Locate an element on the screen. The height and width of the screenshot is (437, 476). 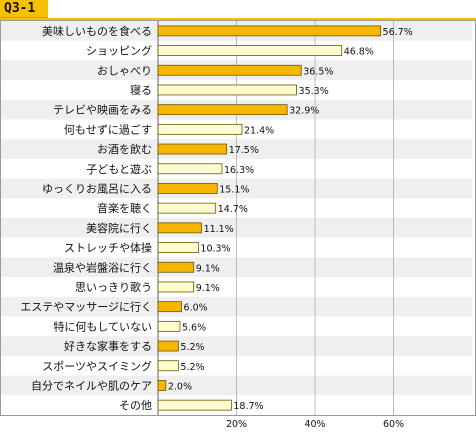
chart-title: Q3-1 is located at coordinates (24, 9).